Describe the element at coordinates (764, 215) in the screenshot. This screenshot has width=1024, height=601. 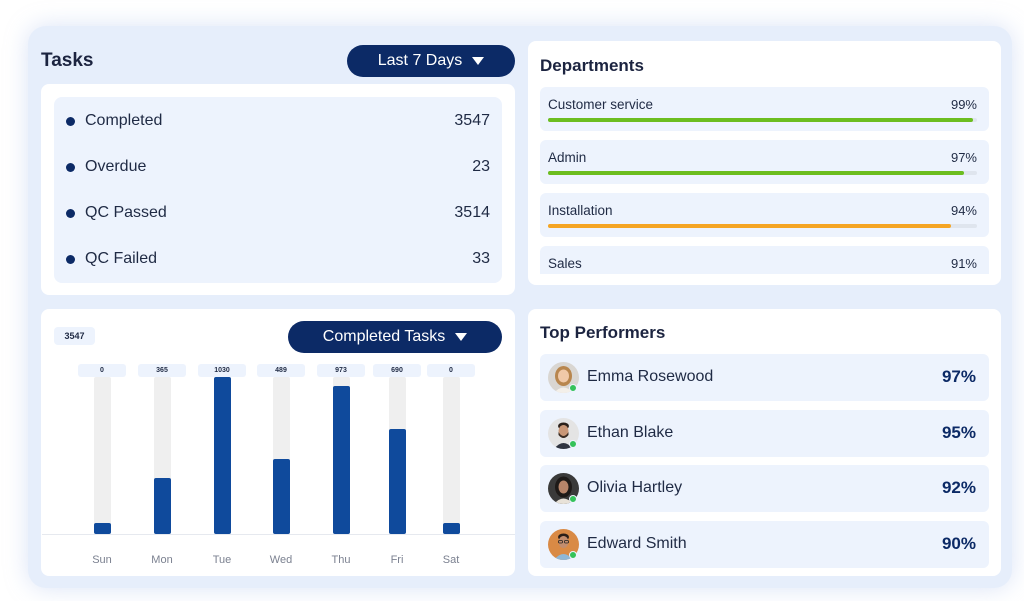
I see `department-row: Installation 94%` at that location.